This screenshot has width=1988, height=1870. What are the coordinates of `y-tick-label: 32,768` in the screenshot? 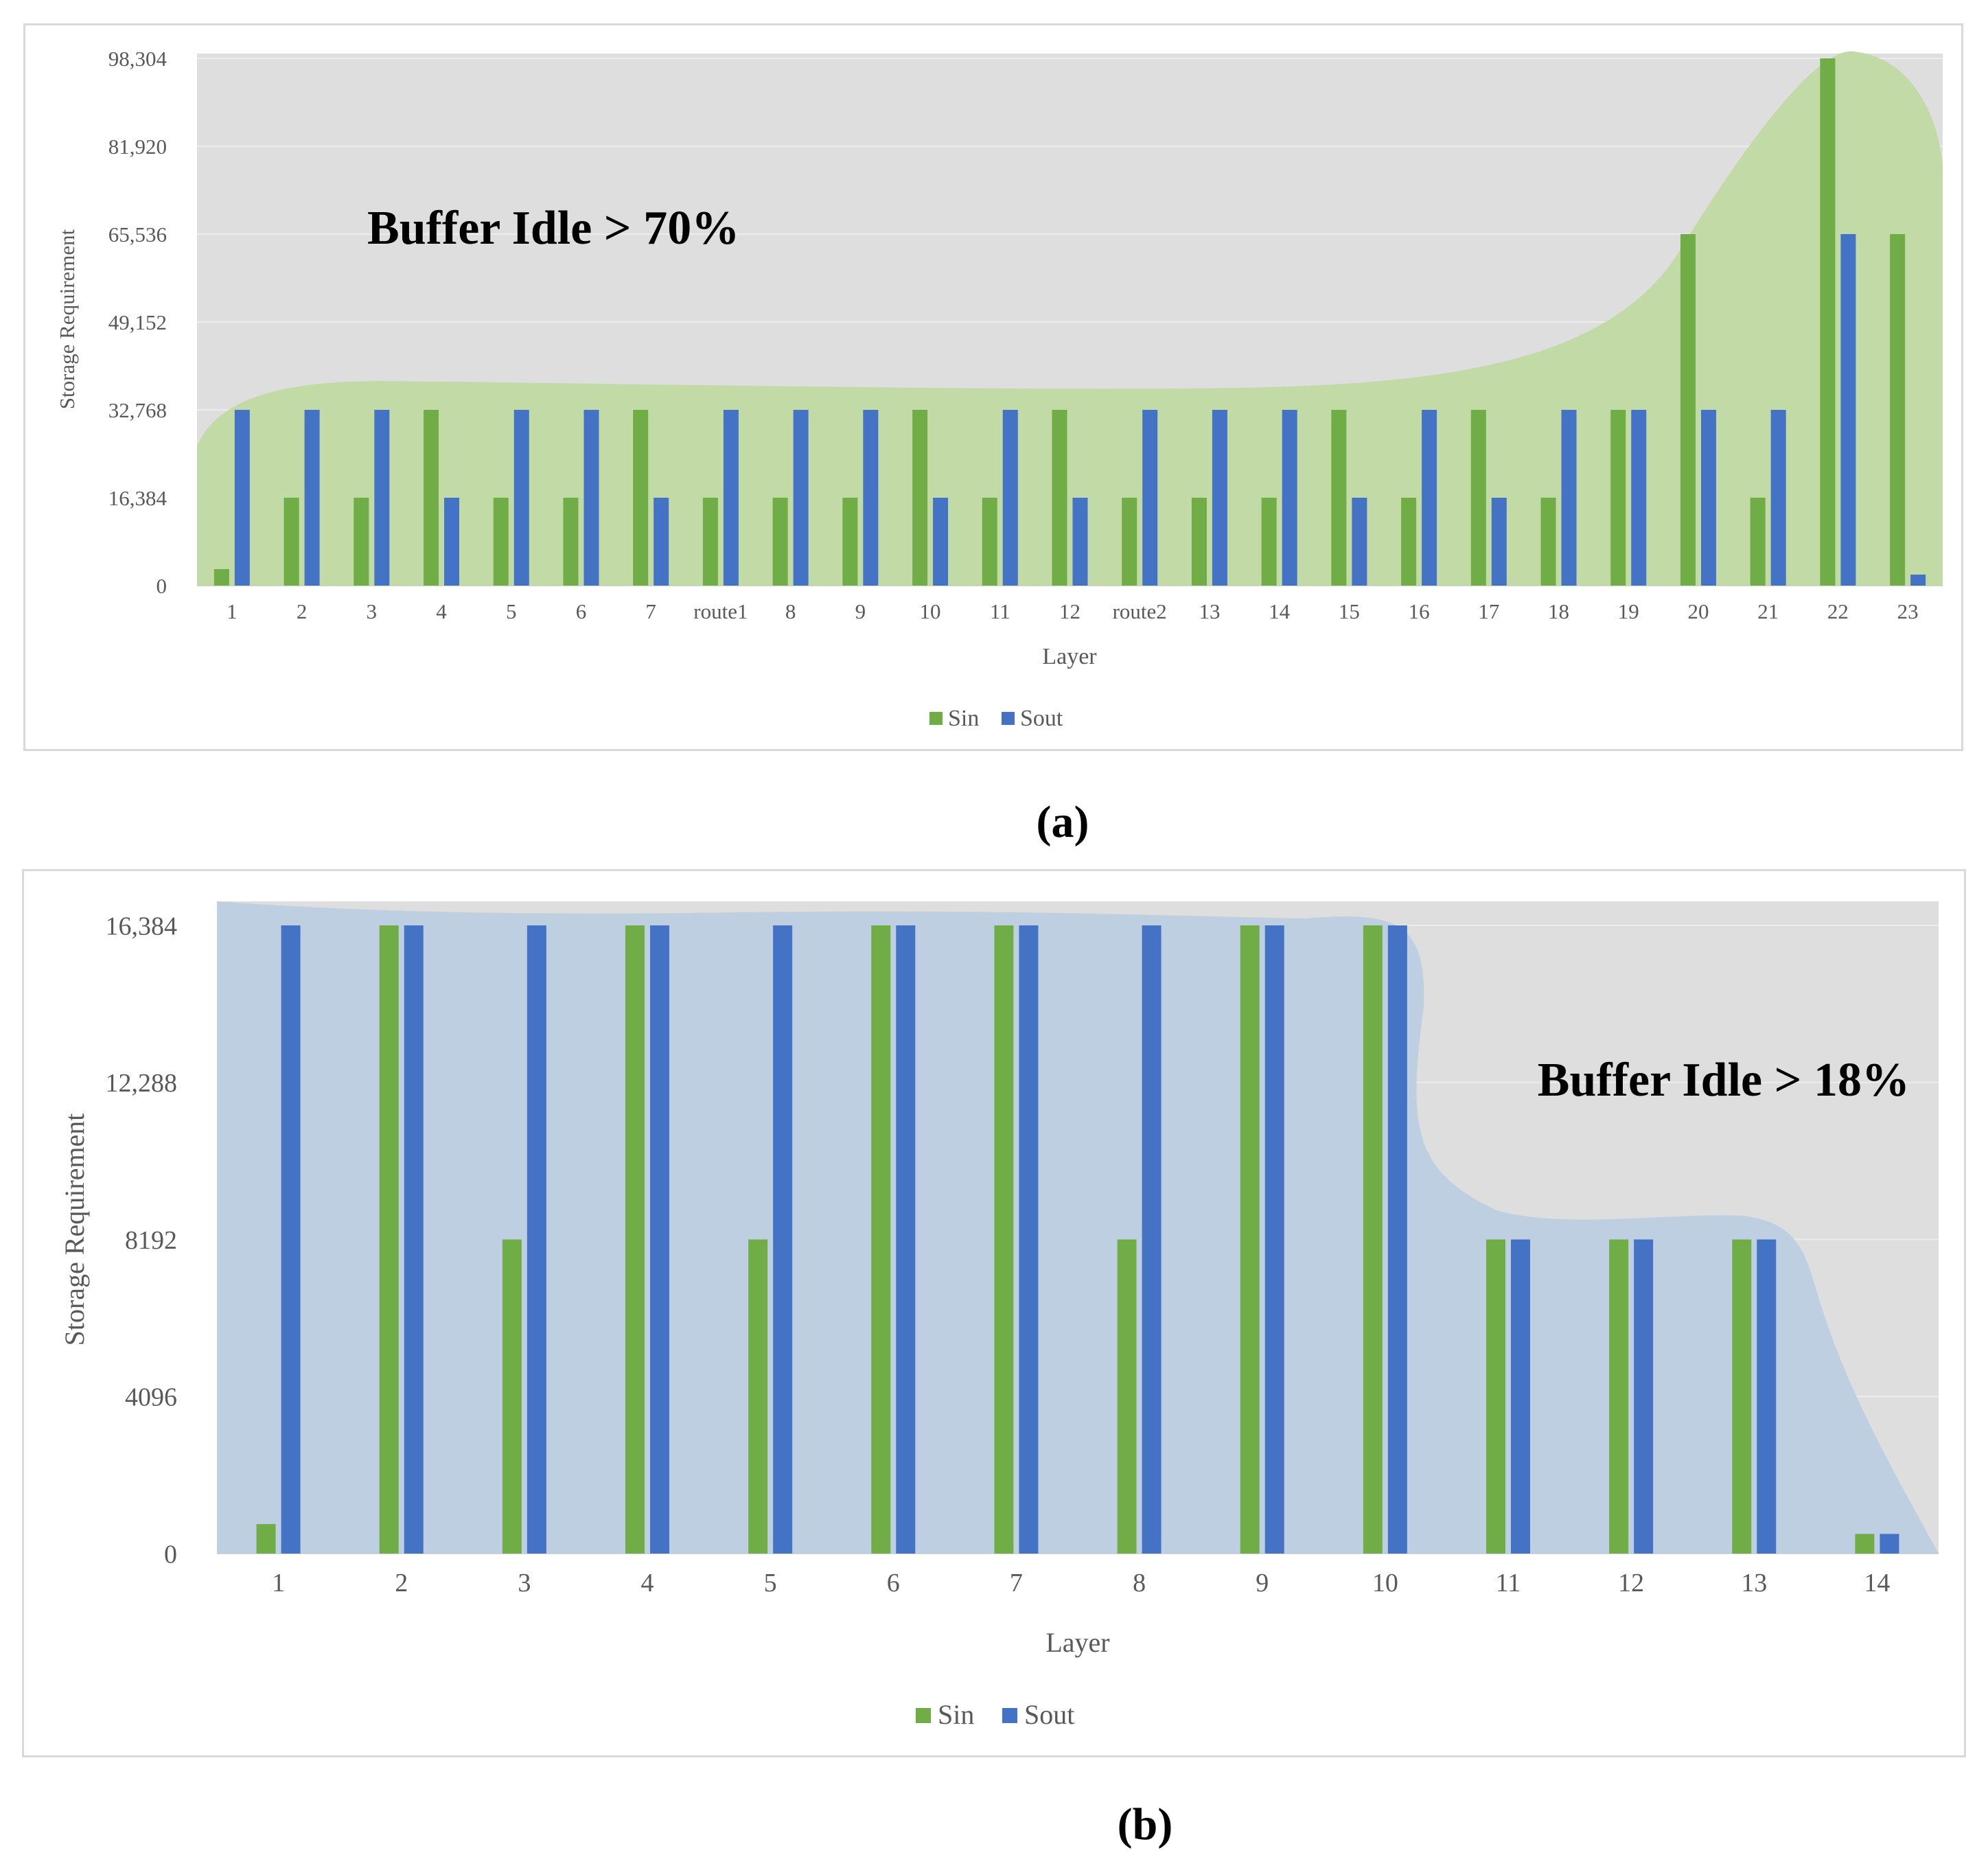 It's located at (137, 410).